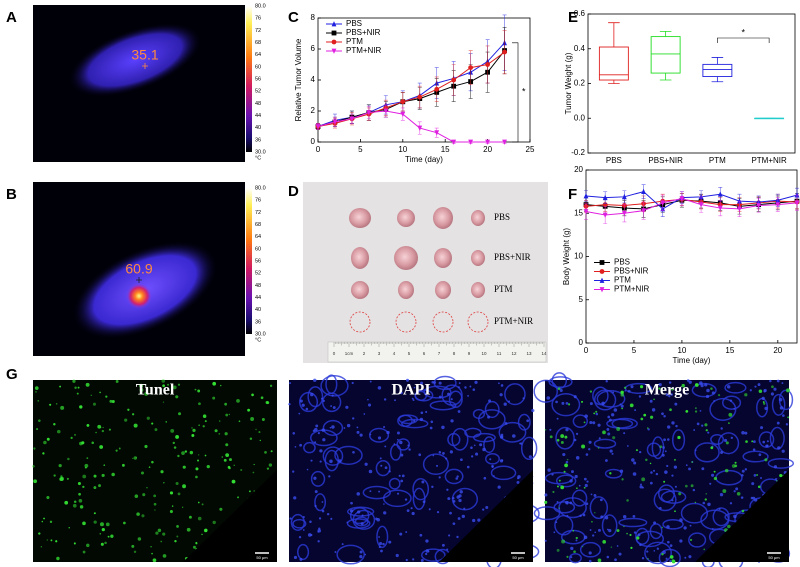 The image size is (800, 567). Describe the element at coordinates (580, 48) in the screenshot. I see `y-tick-label: 0.4` at that location.